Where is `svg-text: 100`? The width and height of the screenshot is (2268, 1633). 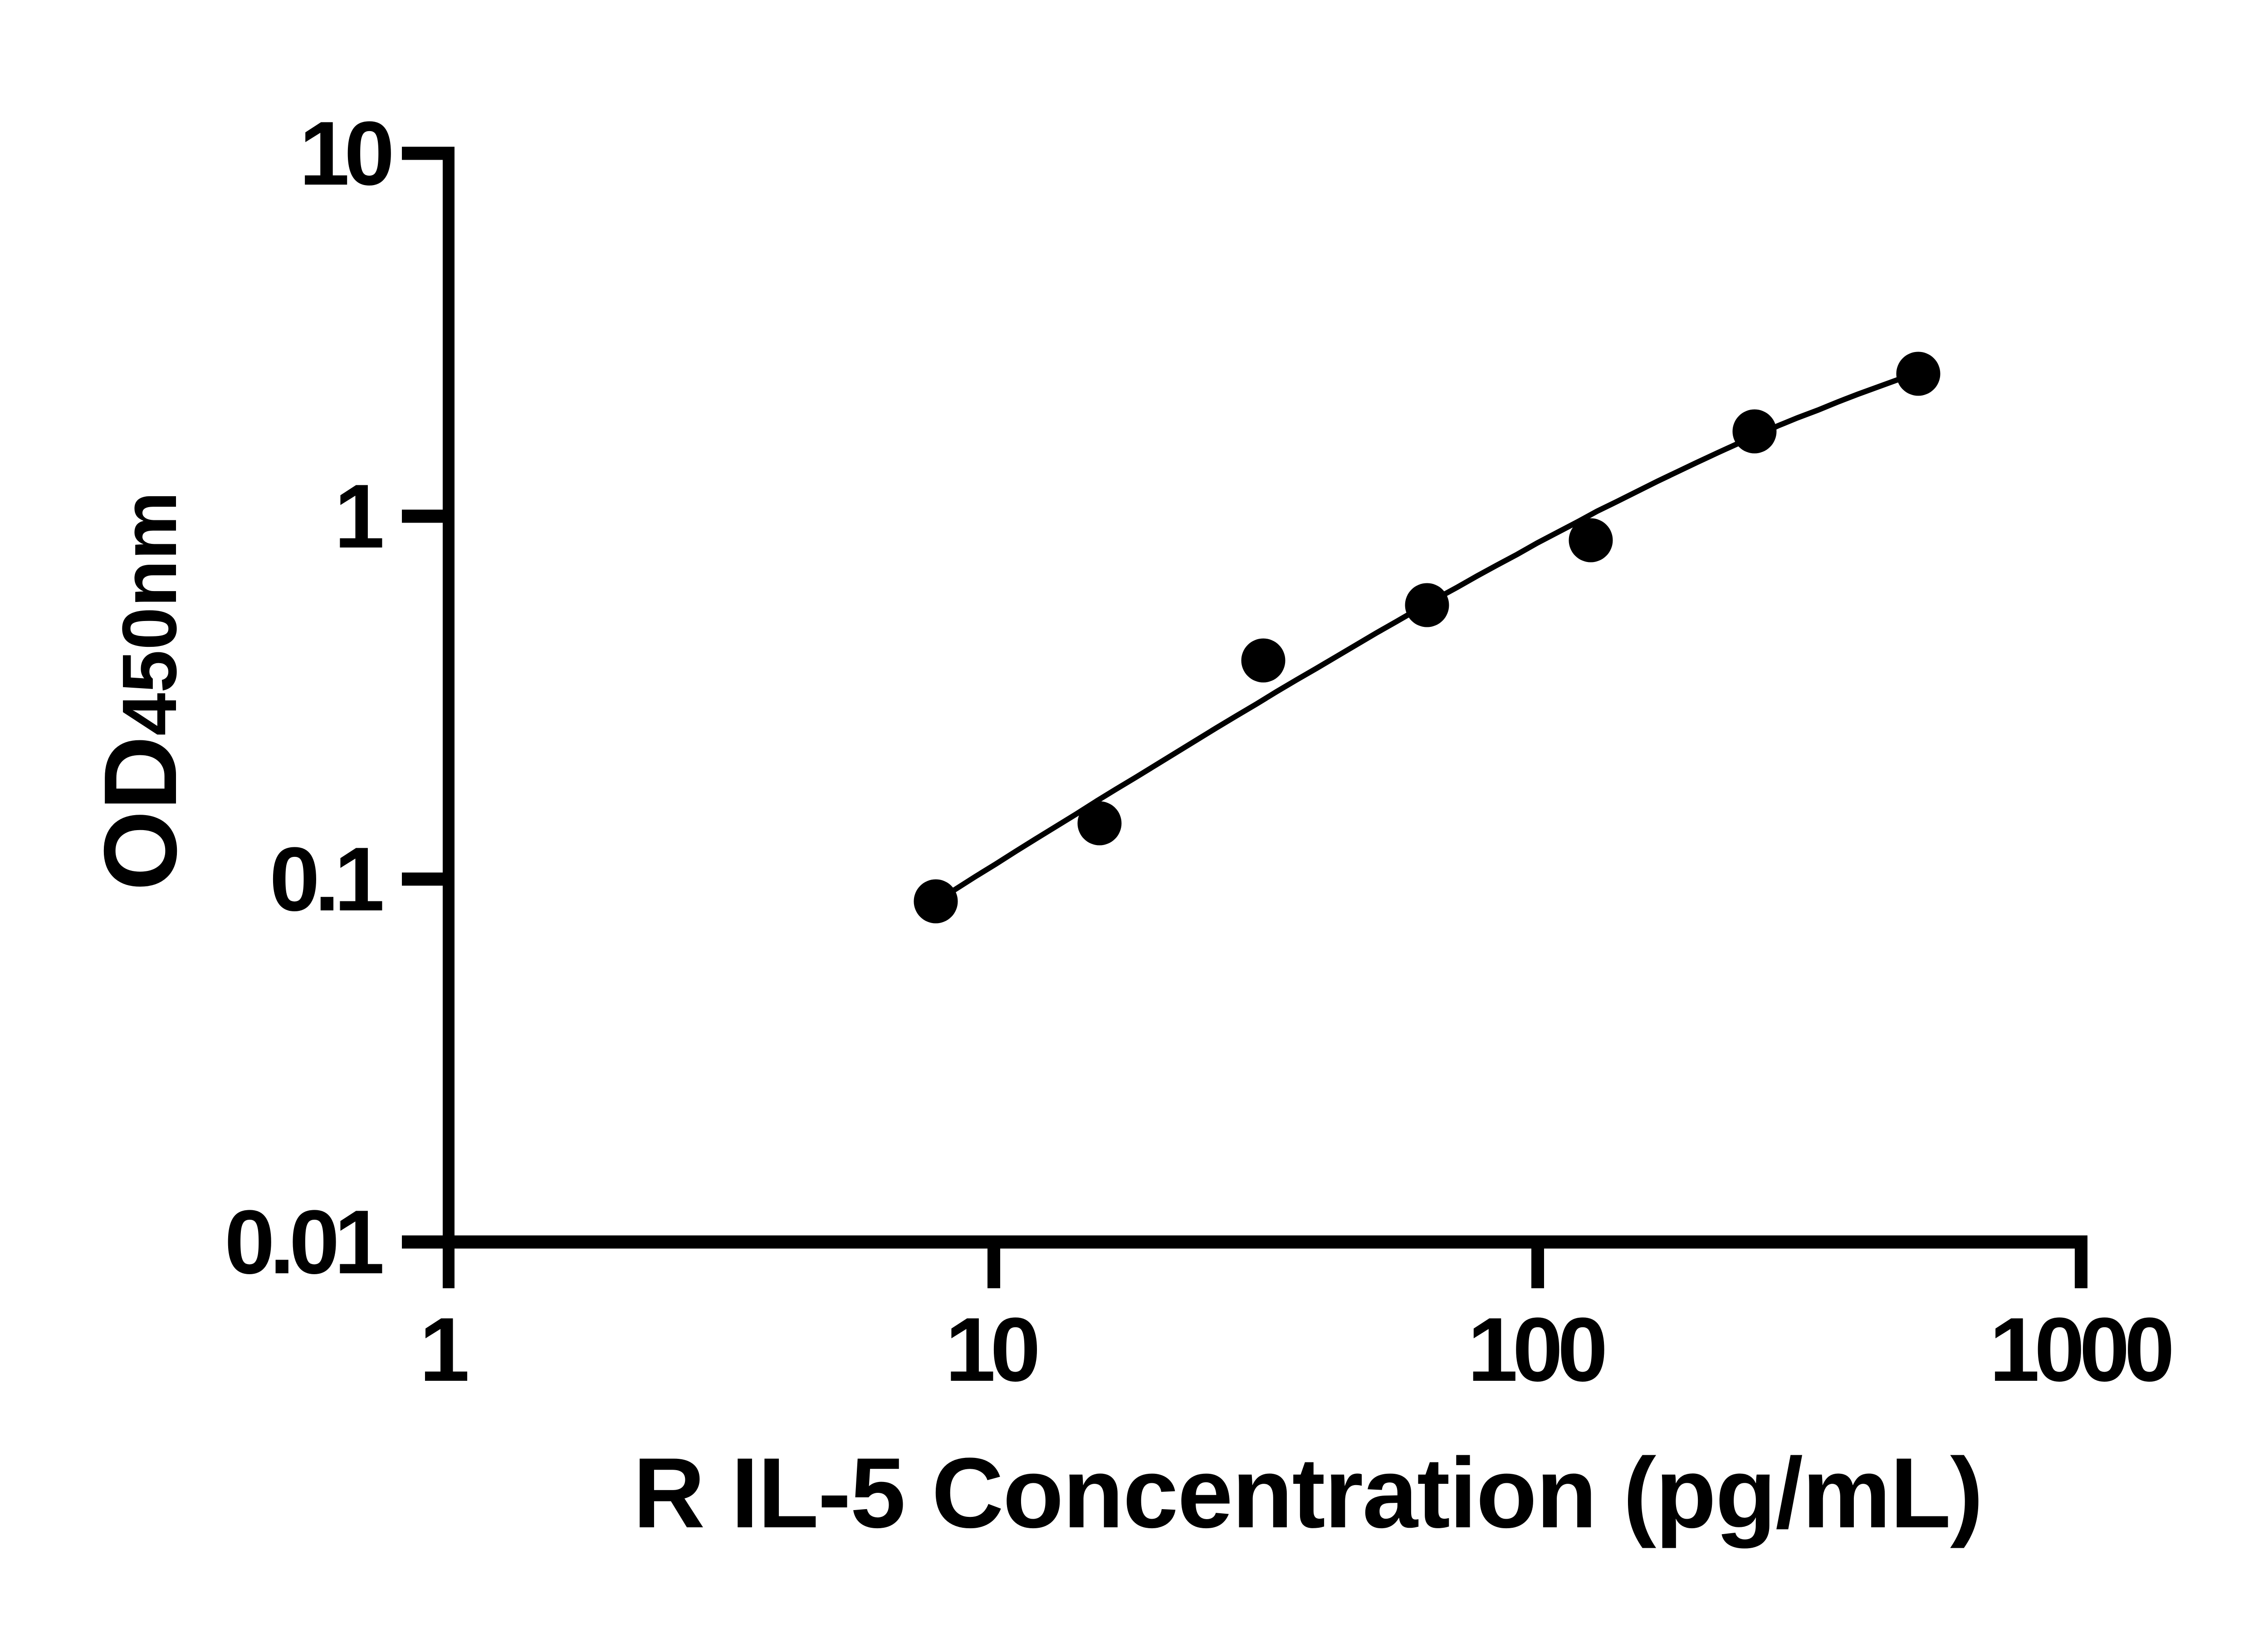
svg-text: 100 is located at coordinates (1536, 1349).